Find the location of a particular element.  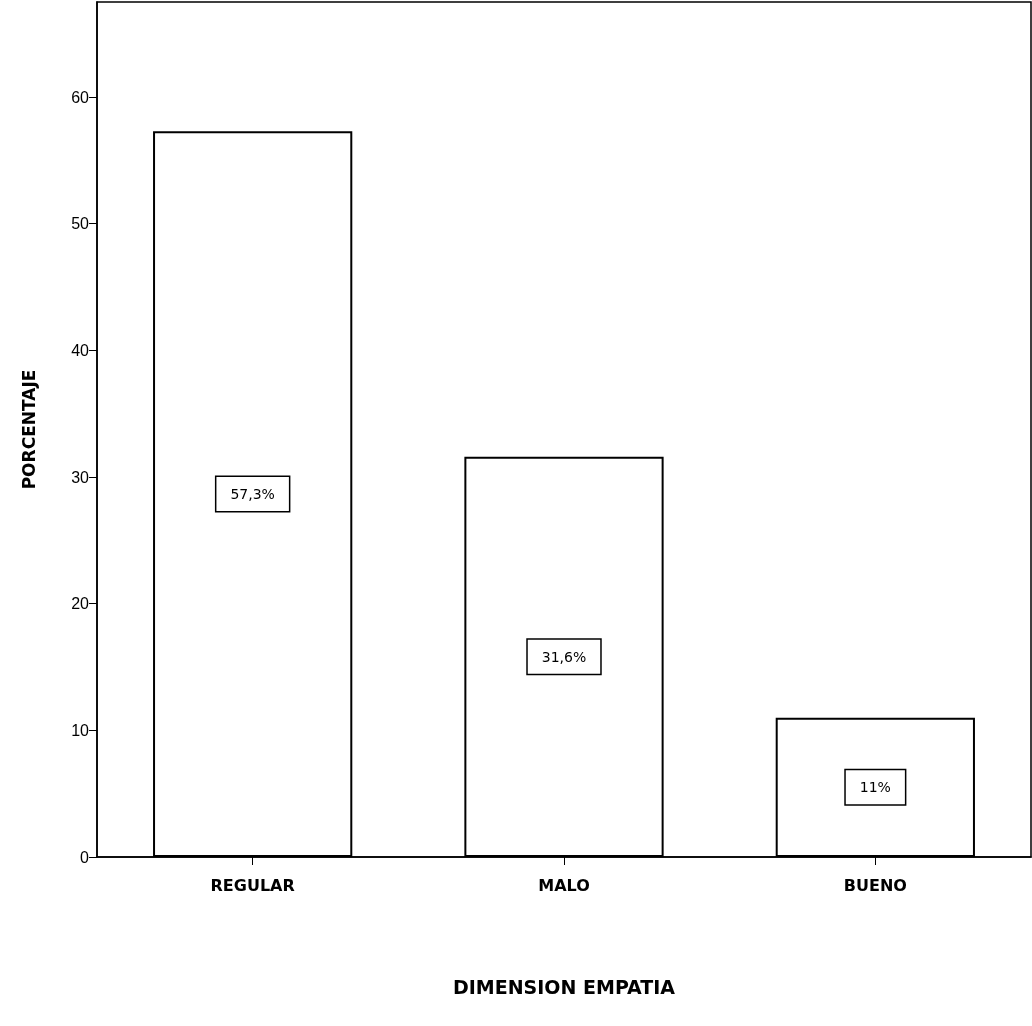

y-tick-label: 60 is located at coordinates (80, 97).